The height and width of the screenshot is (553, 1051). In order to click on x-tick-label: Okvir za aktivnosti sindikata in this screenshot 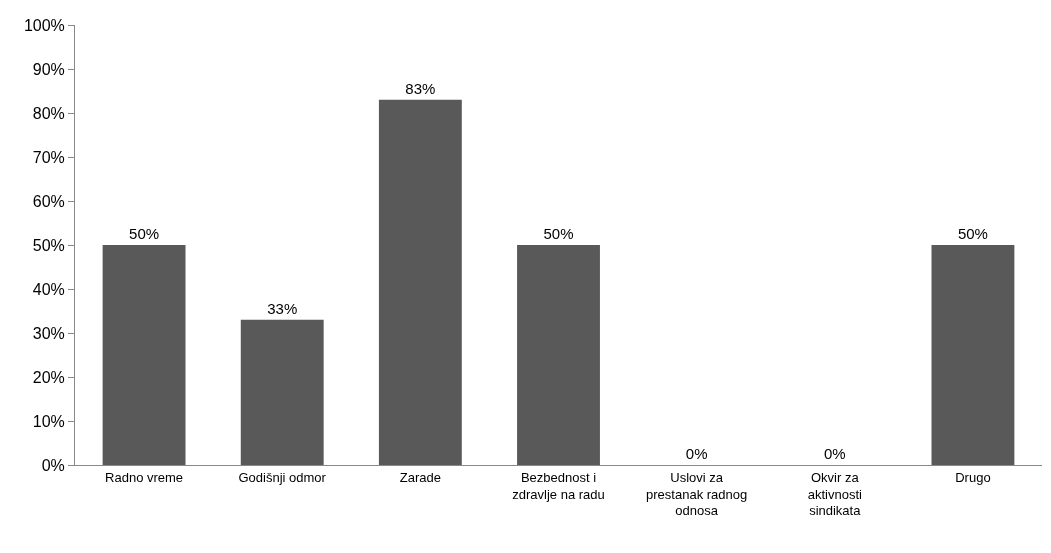, I will do `click(834, 494)`.